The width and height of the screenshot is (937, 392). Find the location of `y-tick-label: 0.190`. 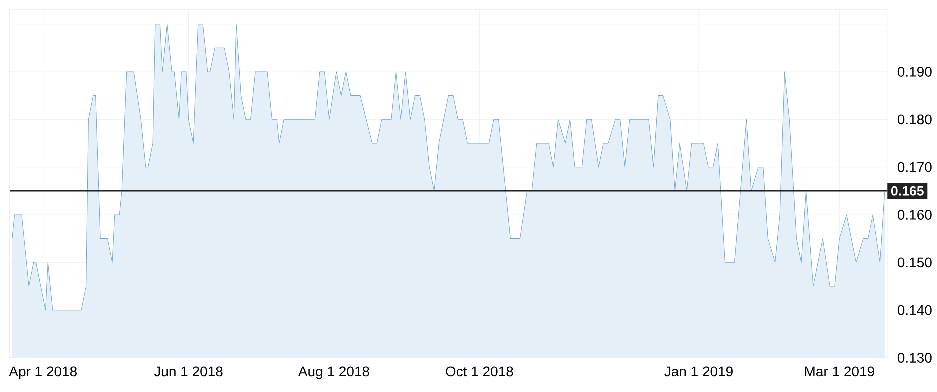

y-tick-label: 0.190 is located at coordinates (915, 72).